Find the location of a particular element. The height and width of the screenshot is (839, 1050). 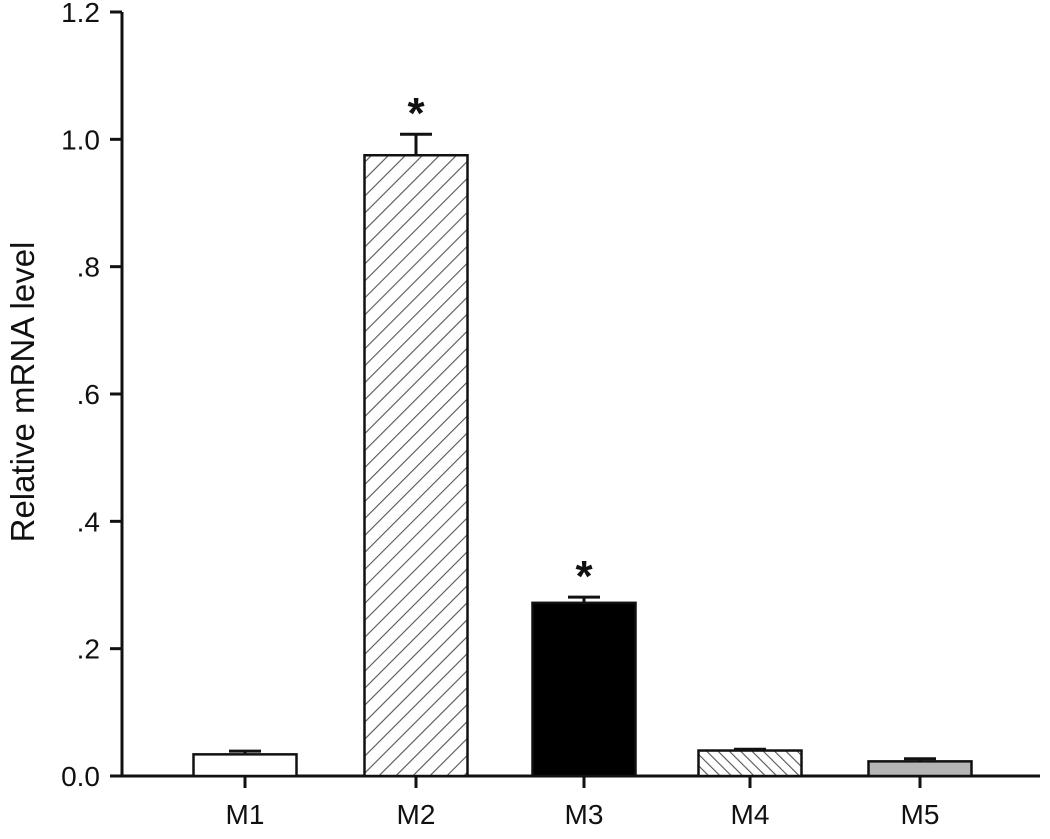

bar-M2 is located at coordinates (416, 466).